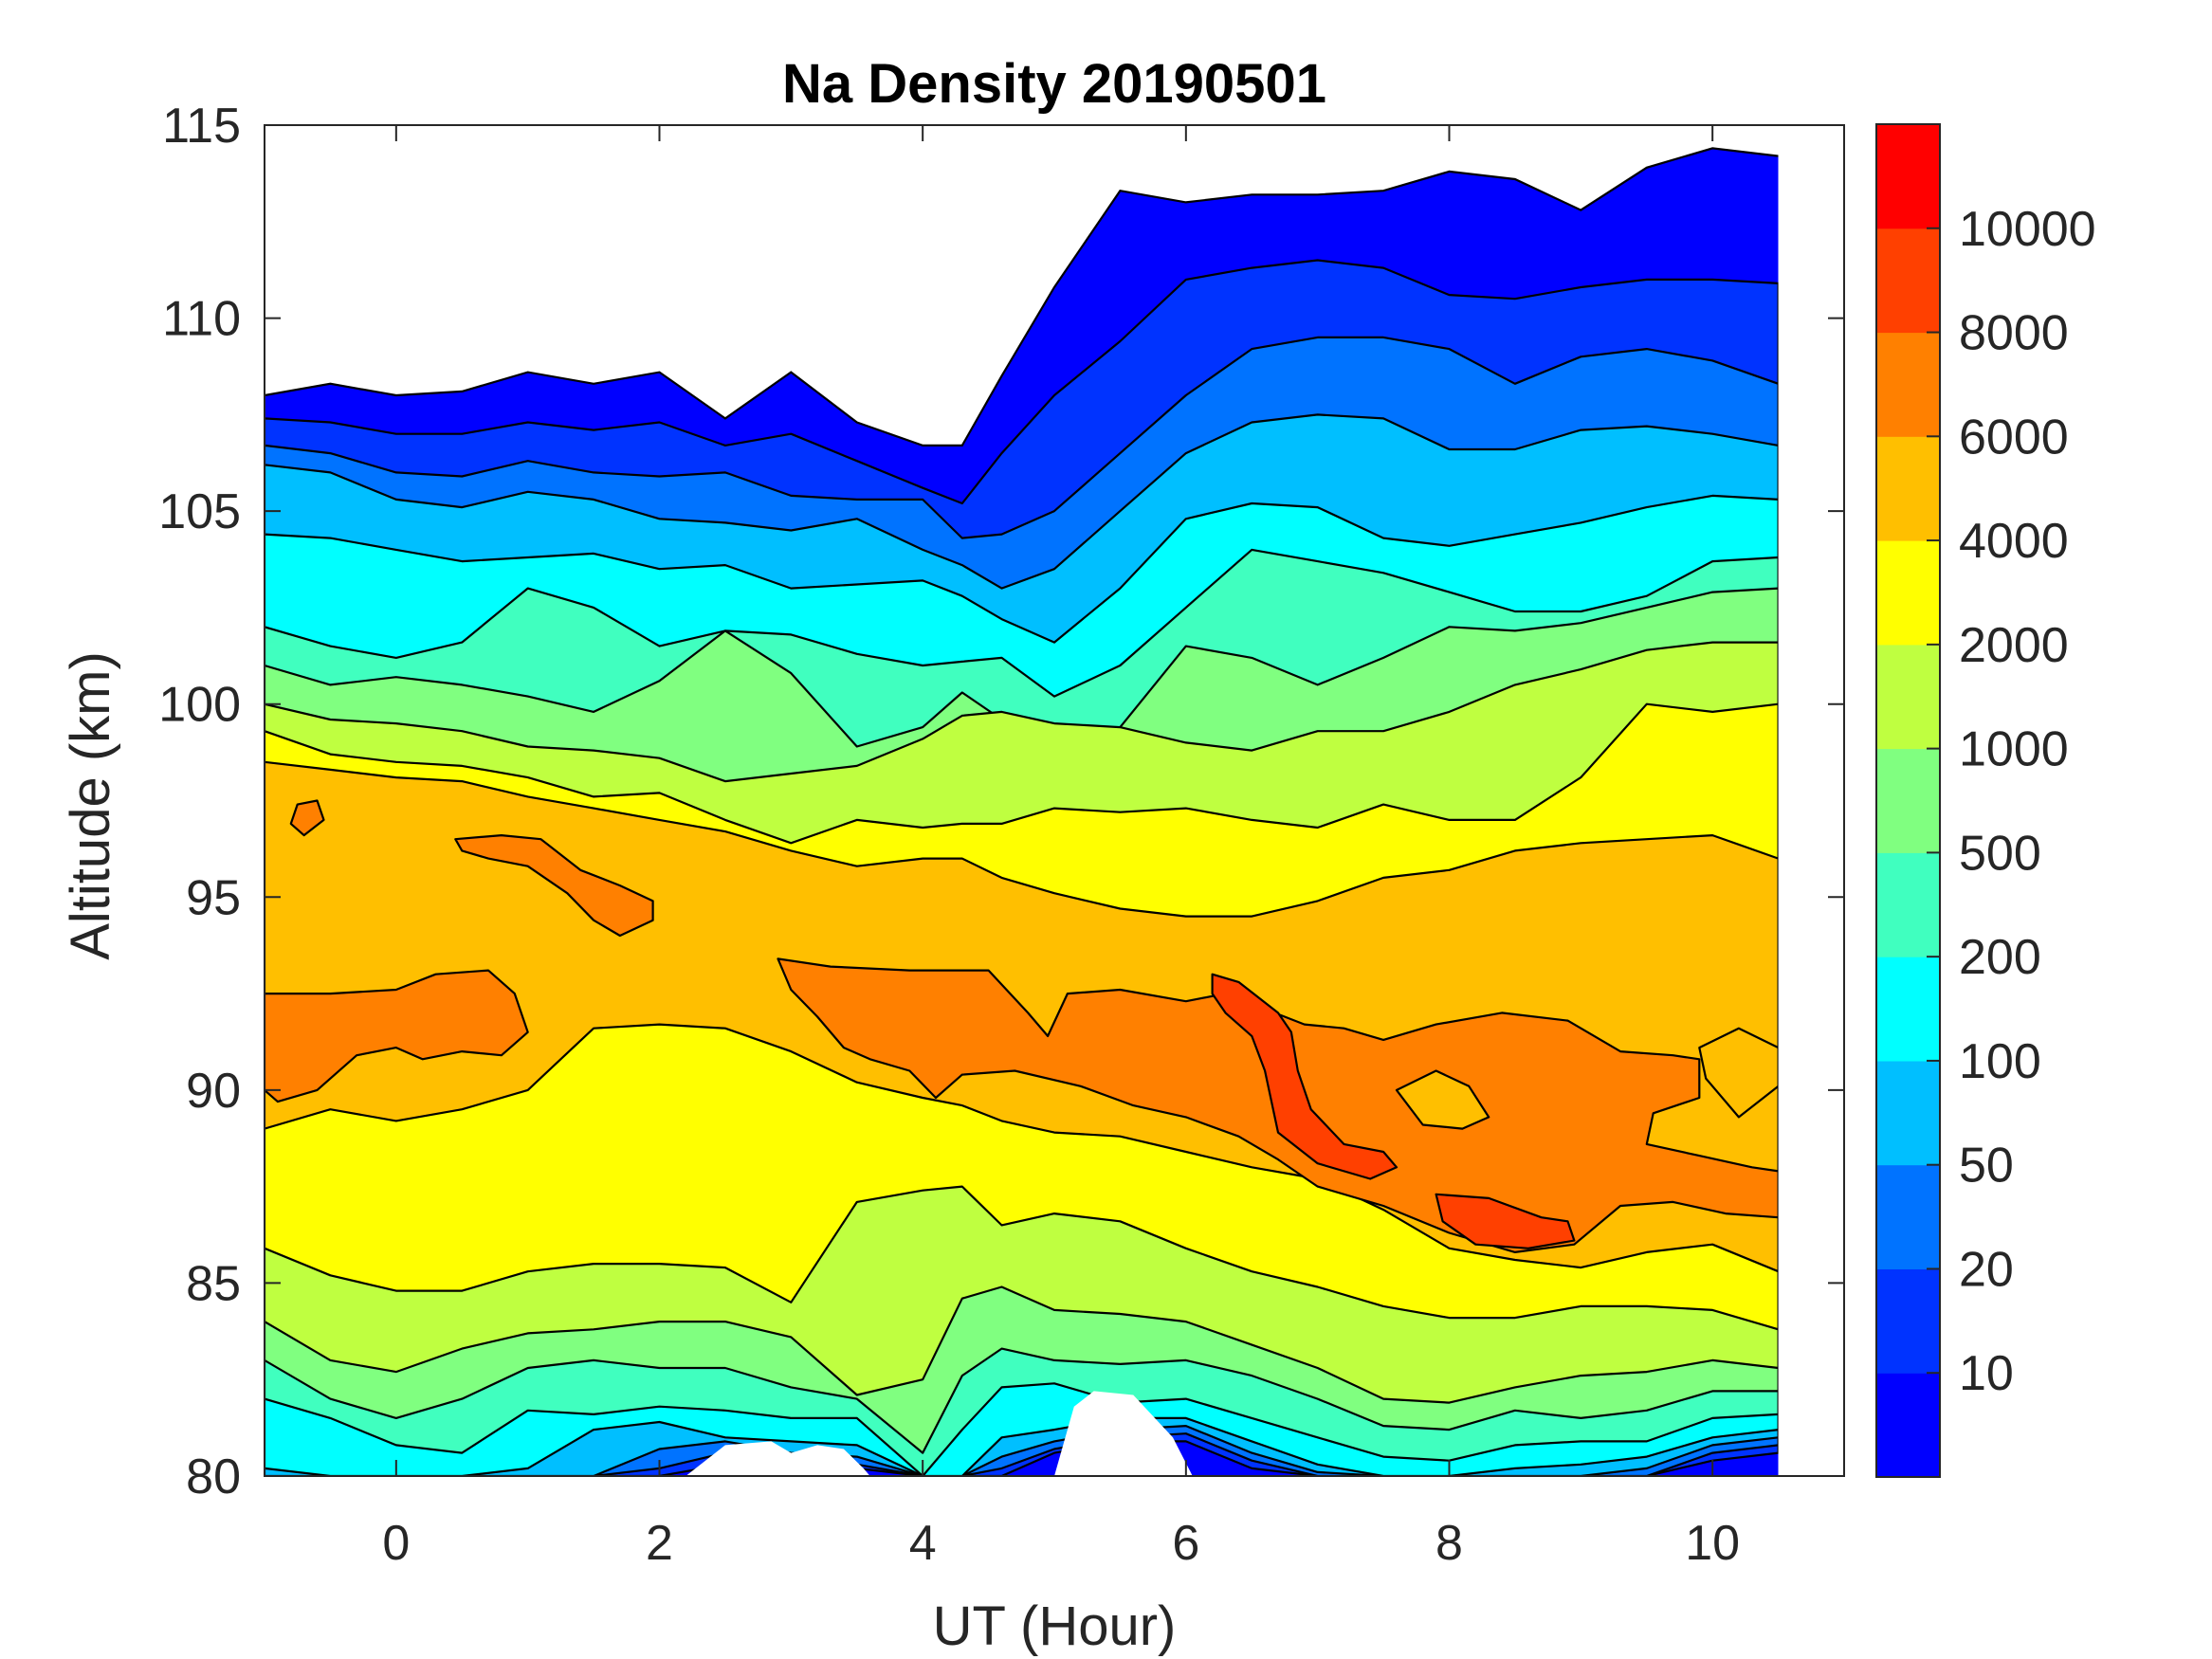  Describe the element at coordinates (201, 319) in the screenshot. I see `y-tick-label: 110` at that location.